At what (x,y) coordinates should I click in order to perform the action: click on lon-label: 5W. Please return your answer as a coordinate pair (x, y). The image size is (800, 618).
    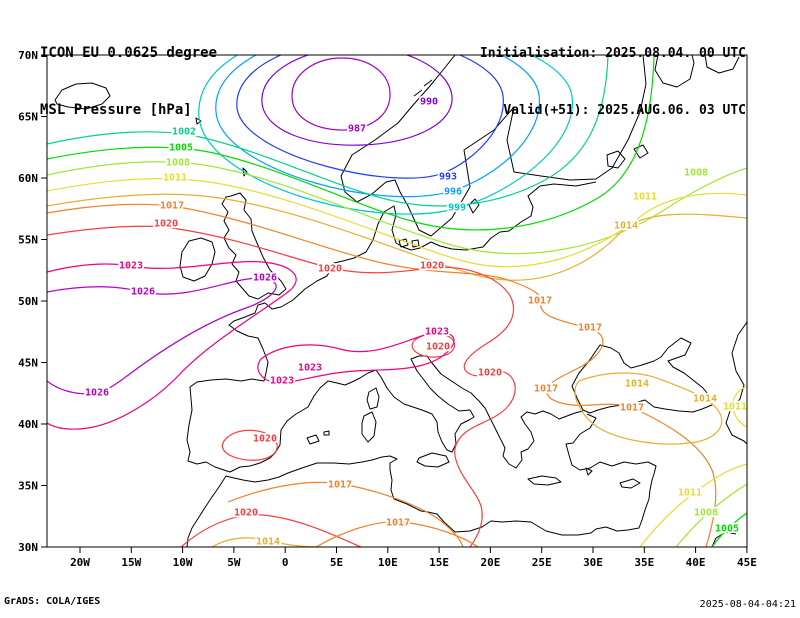
    Looking at the image, I should click on (234, 562).